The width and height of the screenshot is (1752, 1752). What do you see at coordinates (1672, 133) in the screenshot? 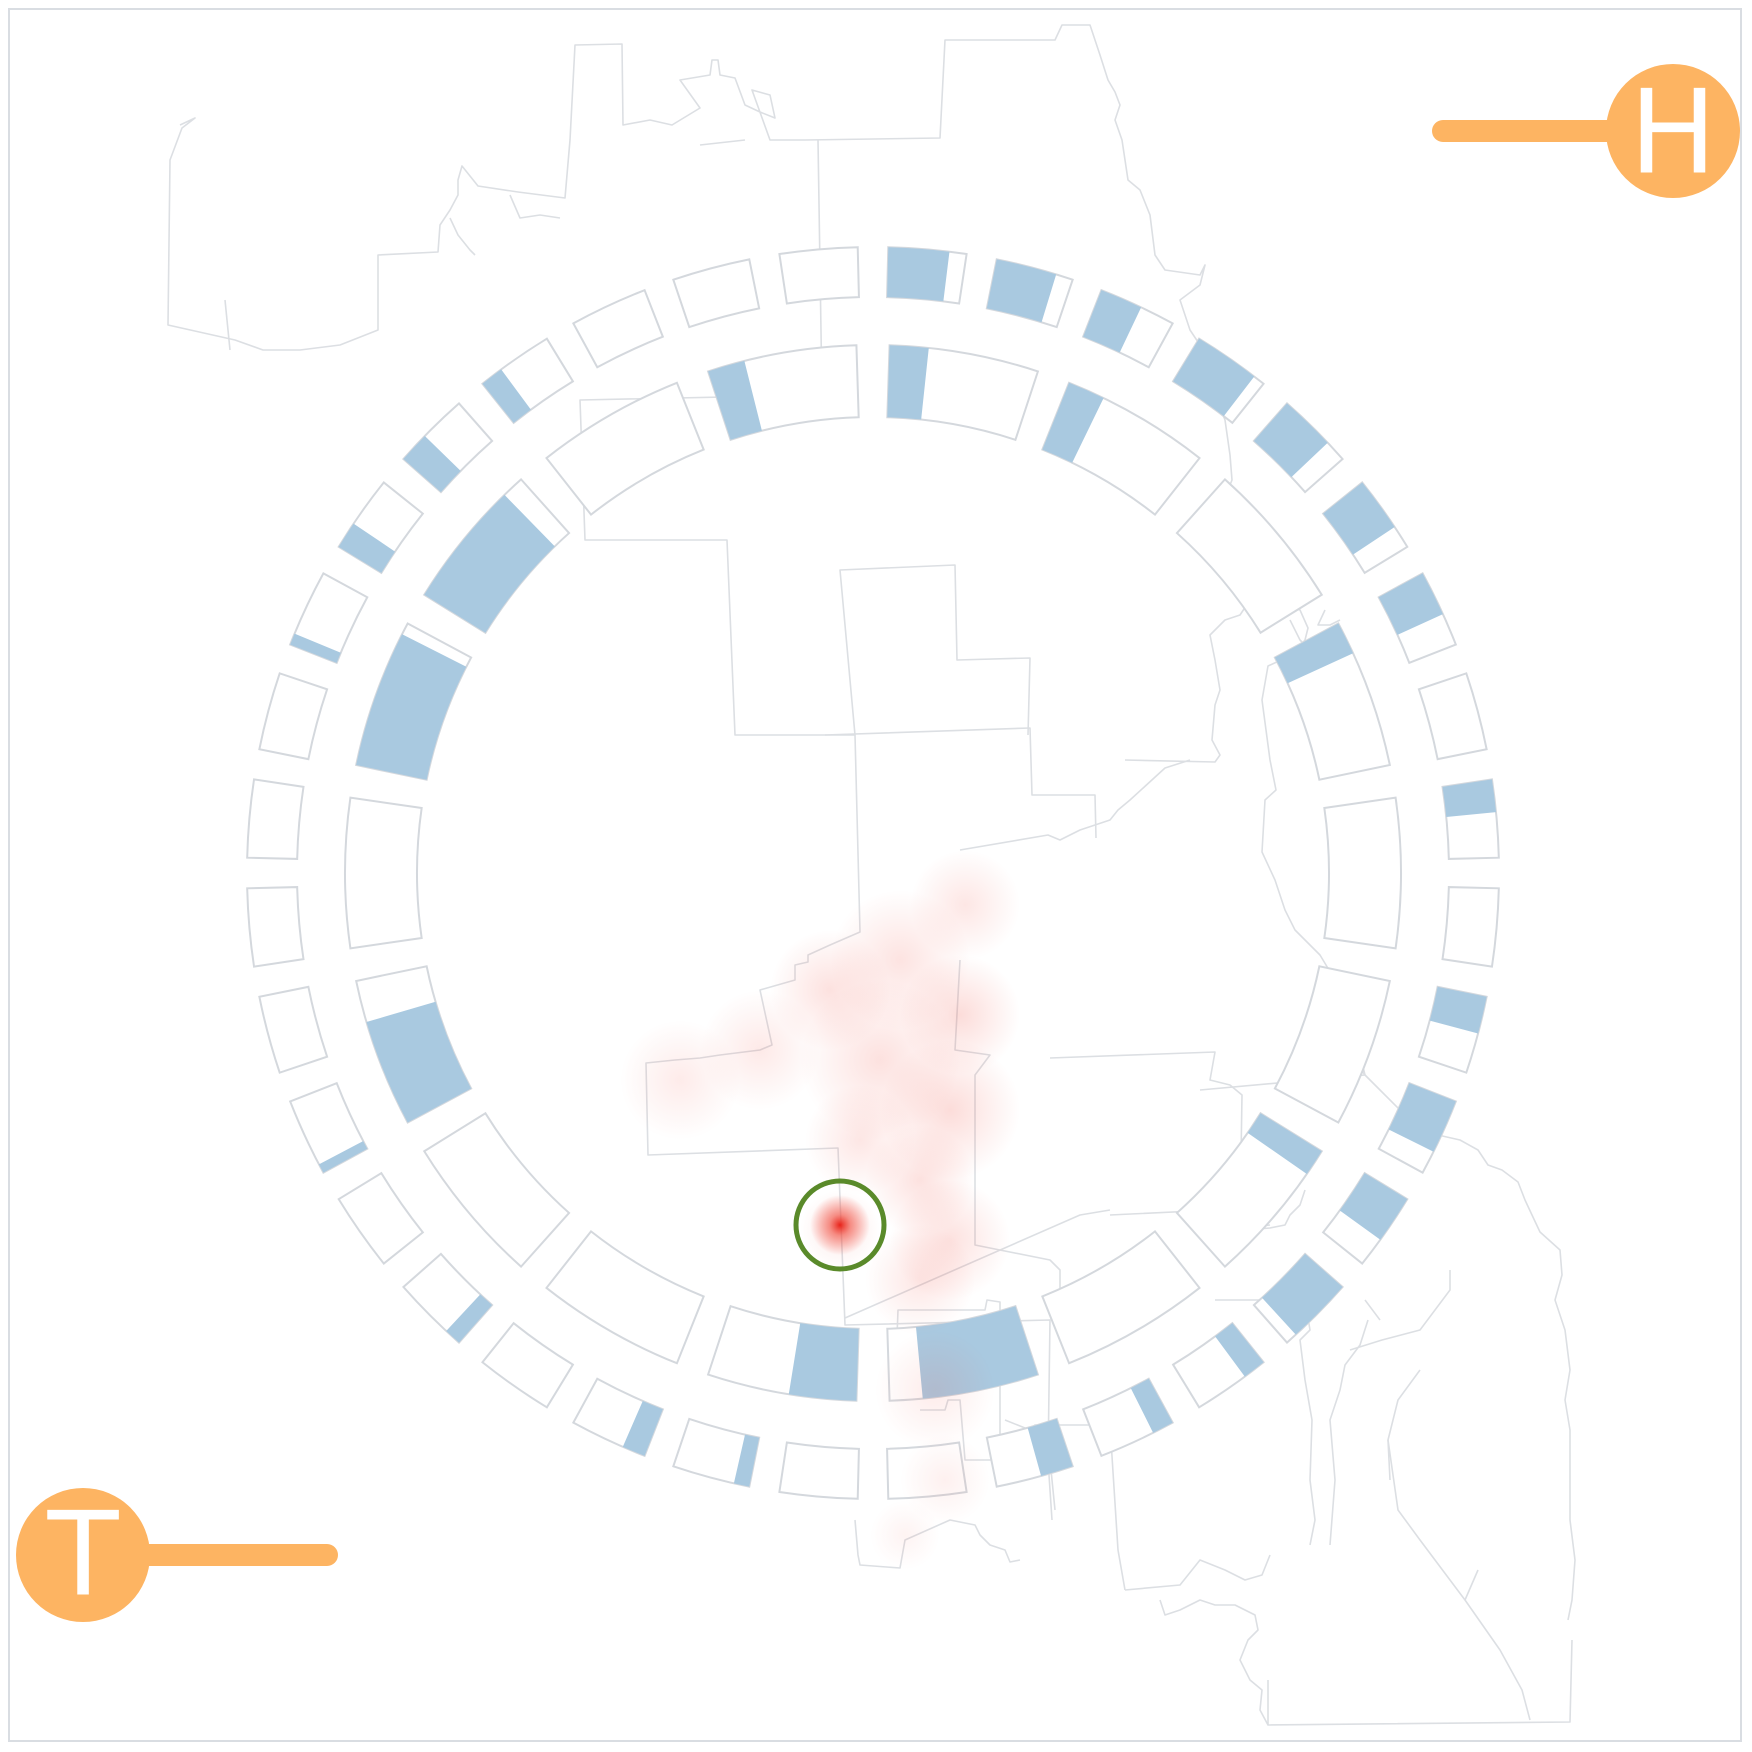
I see `h-marker-letter: H` at bounding box center [1672, 133].